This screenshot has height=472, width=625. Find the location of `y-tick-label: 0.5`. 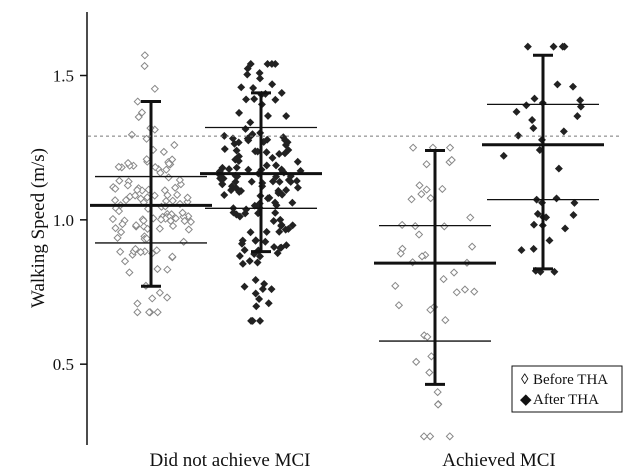

y-tick-label: 0.5 is located at coordinates (63, 364).